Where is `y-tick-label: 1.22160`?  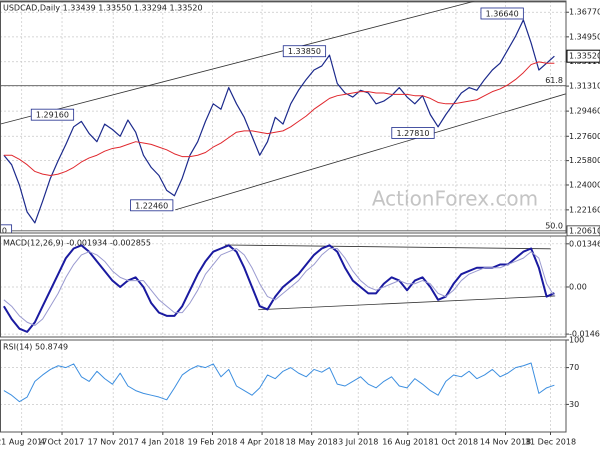 y-tick-label: 1.22160 is located at coordinates (584, 209).